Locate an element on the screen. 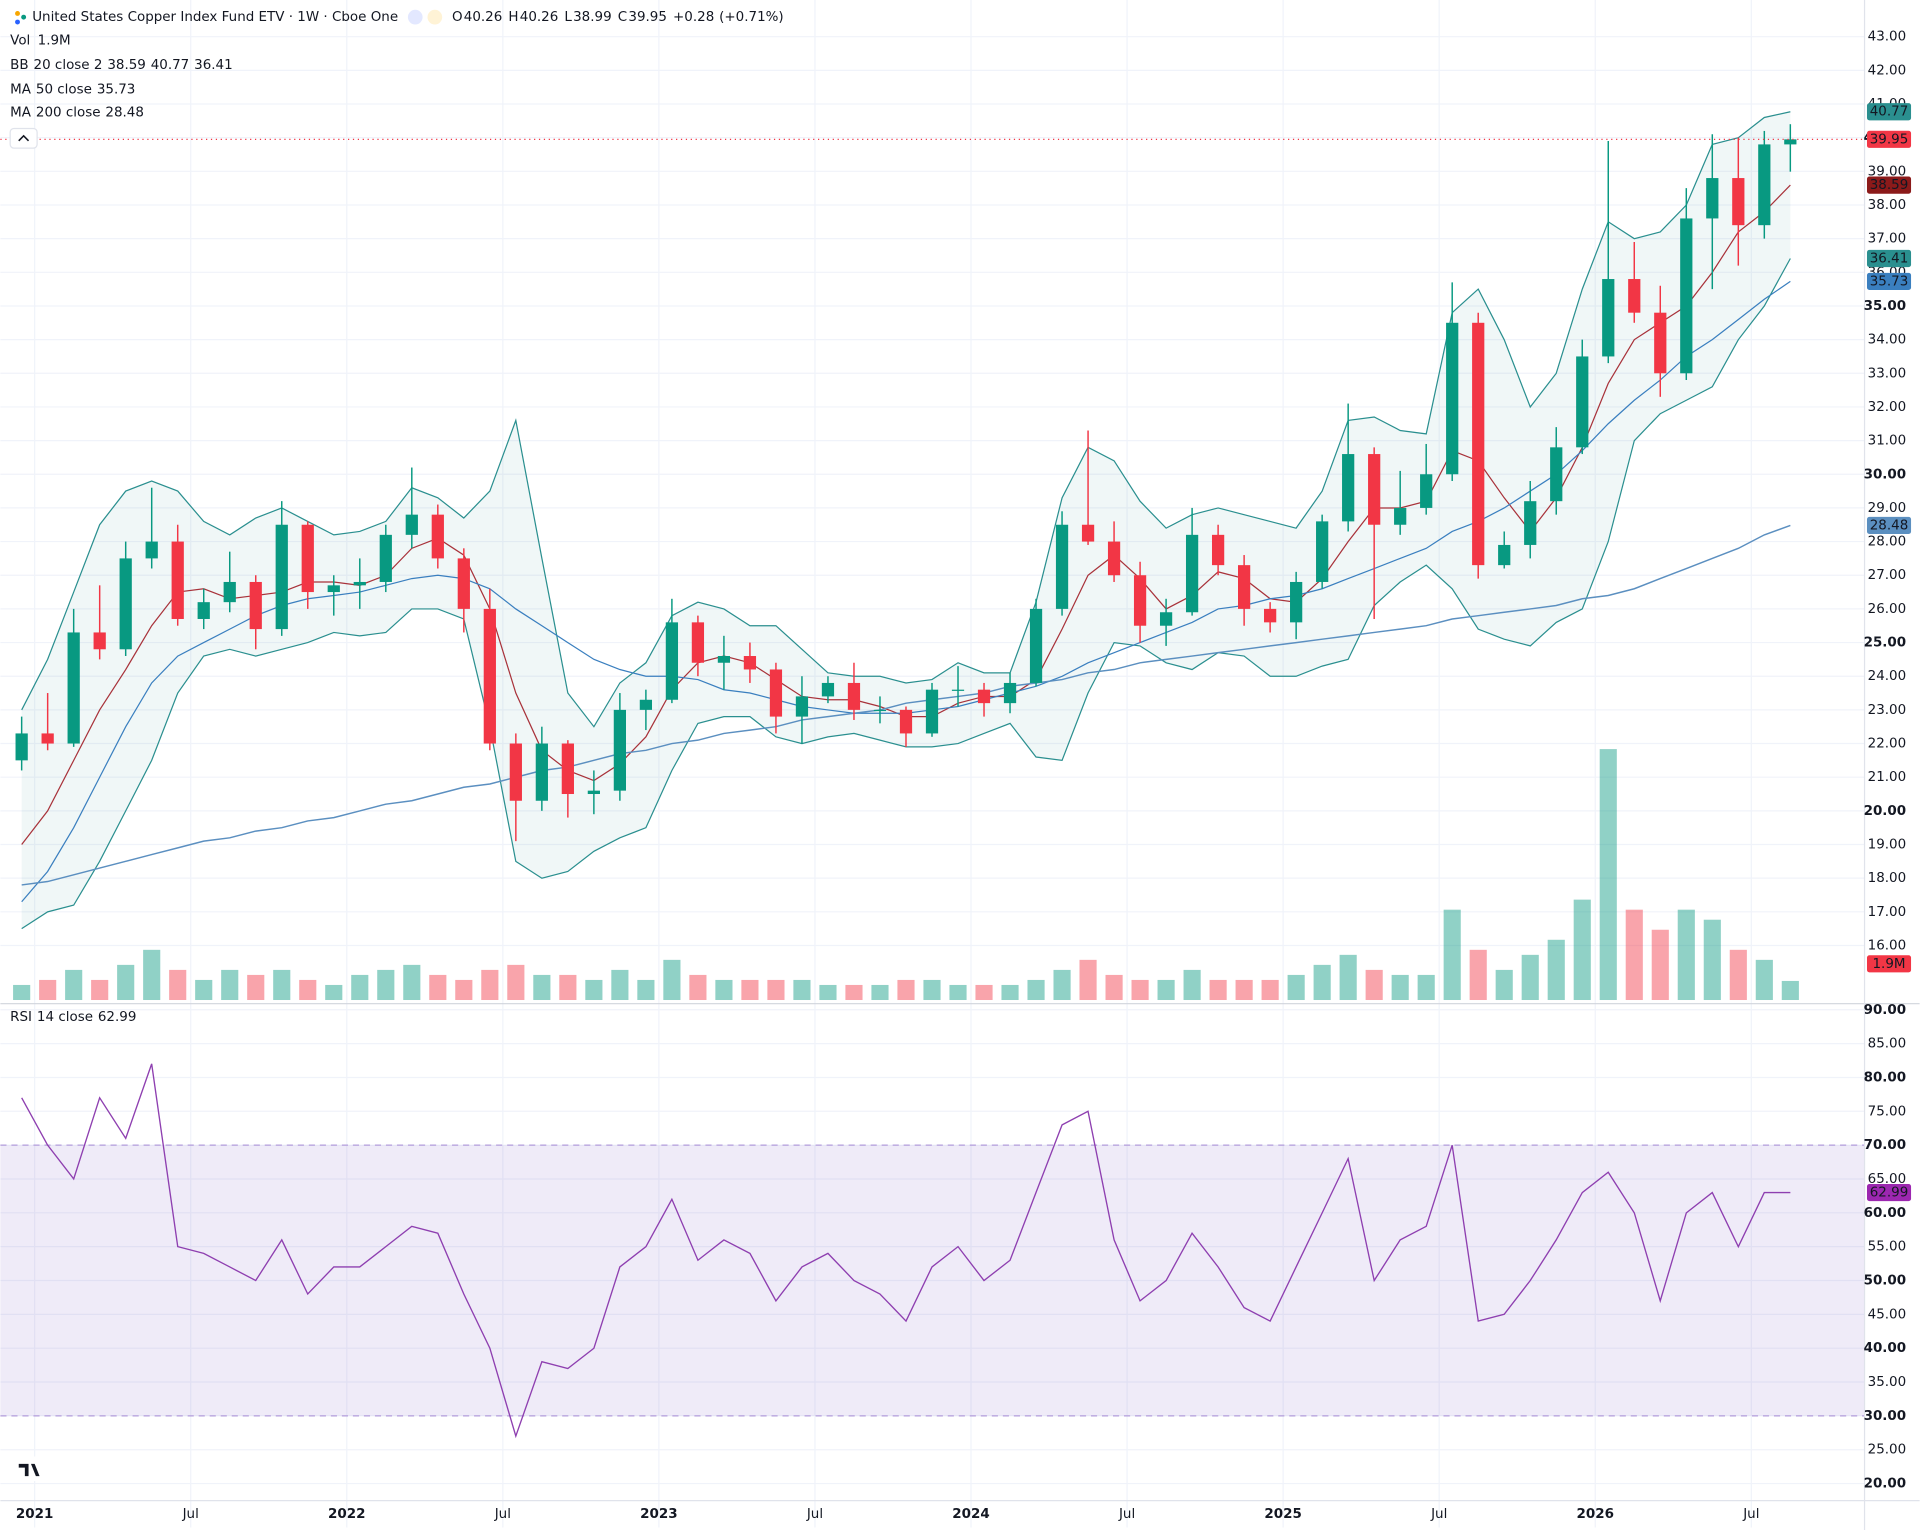 This screenshot has height=1530, width=1920. ohlc-label: H is located at coordinates (513, 17).